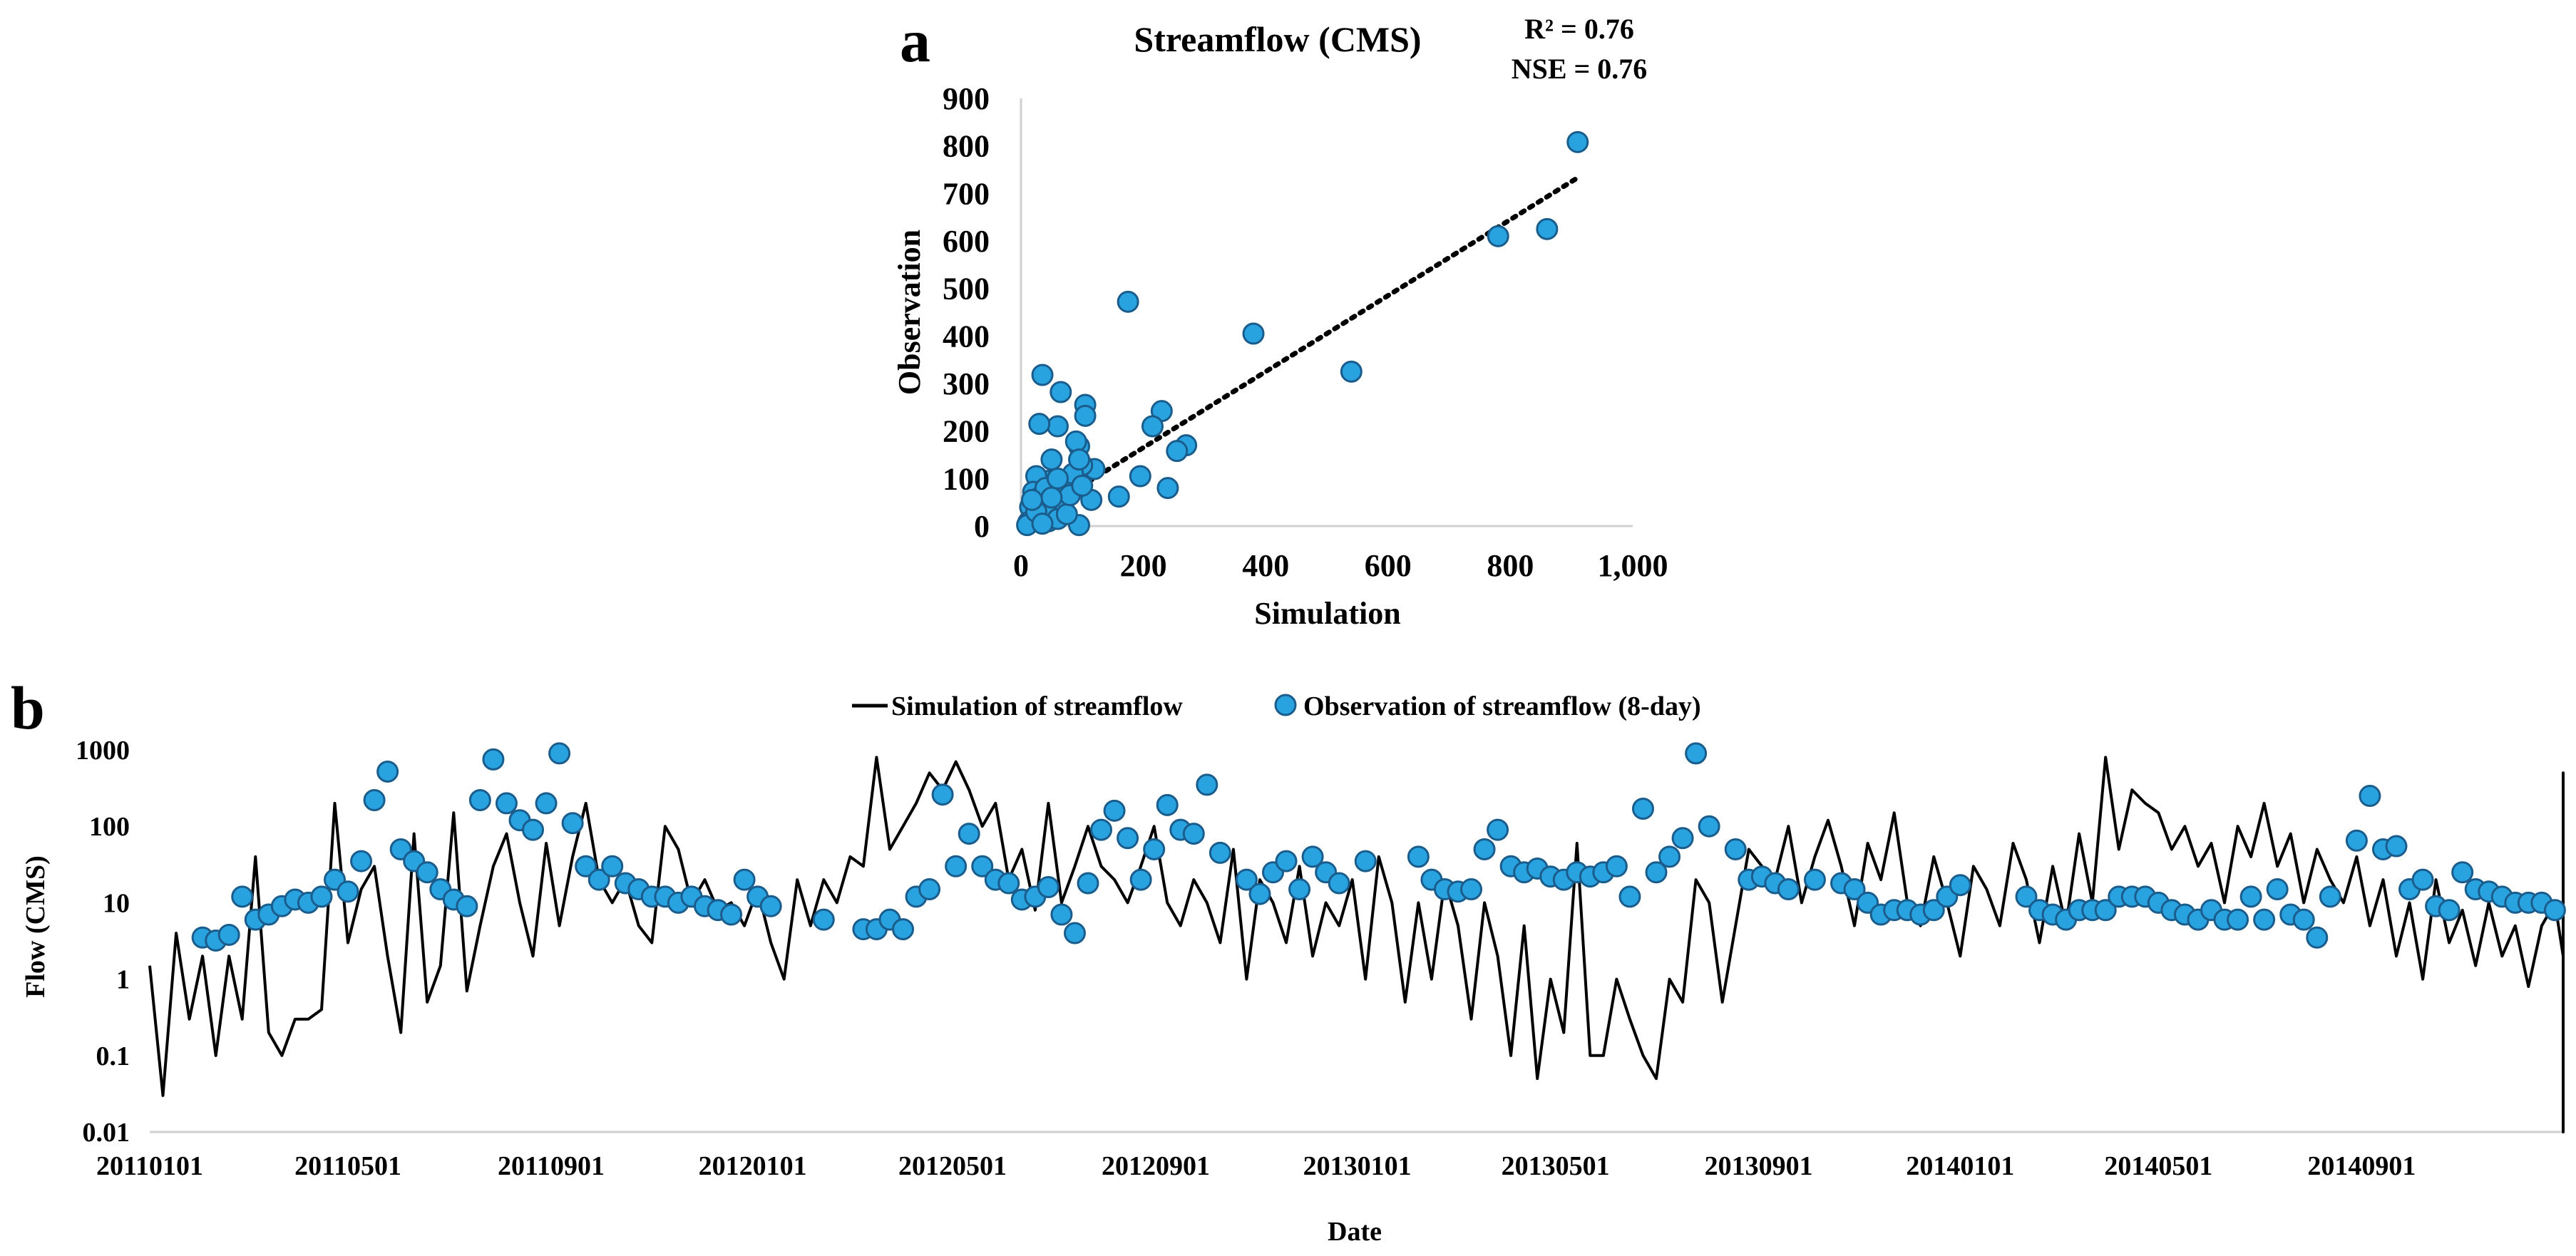 The width and height of the screenshot is (2576, 1256). Describe the element at coordinates (909, 312) in the screenshot. I see `scatter-y-axis-label: Observation` at that location.